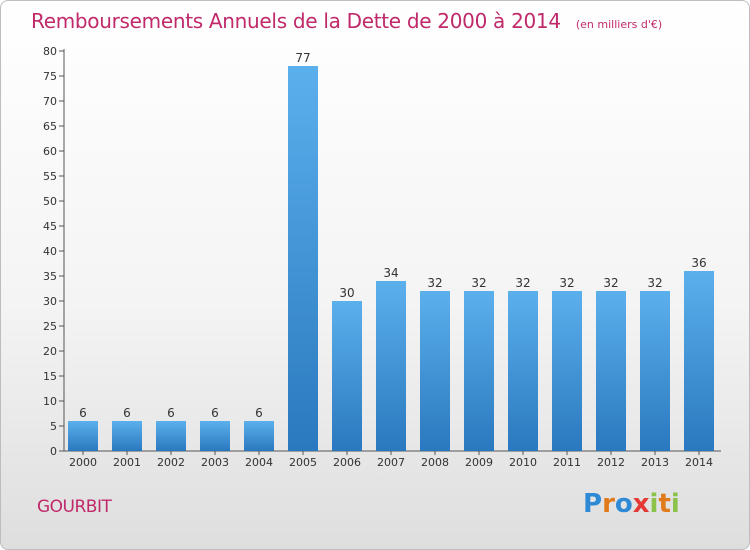 This screenshot has width=750, height=550. What do you see at coordinates (391, 366) in the screenshot?
I see `bar-2007` at bounding box center [391, 366].